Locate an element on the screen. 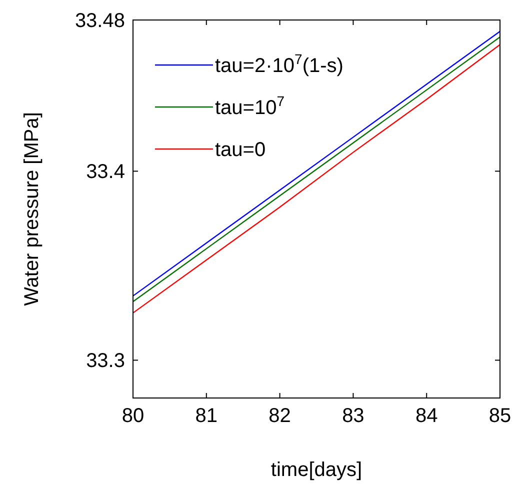 This screenshot has height=486, width=524. y-tick-label: 33.4 is located at coordinates (105, 172).